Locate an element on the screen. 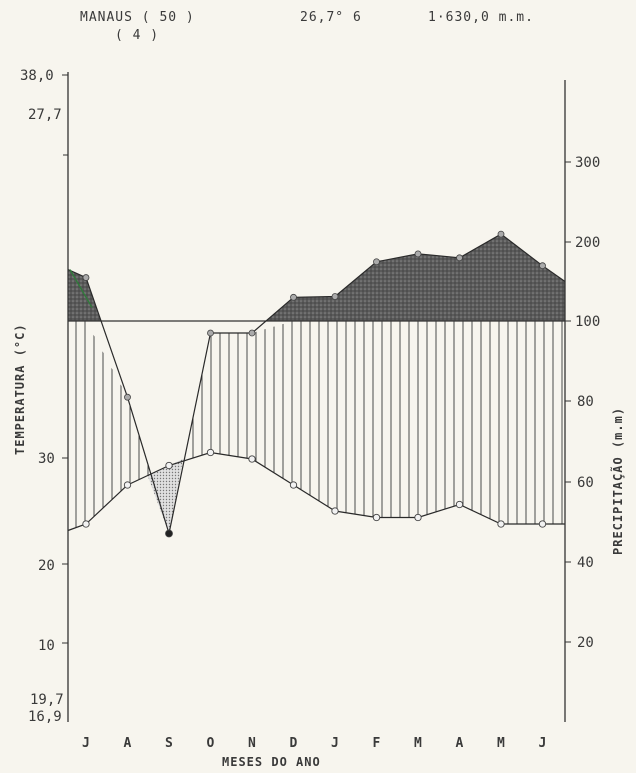 Image resolution: width=636 pixels, height=773 pixels. right-tick-label: 40 is located at coordinates (585, 563).